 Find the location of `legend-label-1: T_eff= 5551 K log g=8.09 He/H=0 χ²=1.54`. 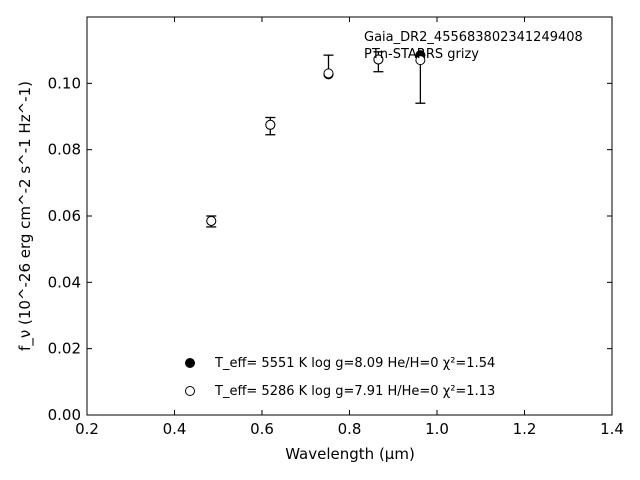

legend-label-1: T_eff= 5551 K log g=8.09 He/H=0 χ²=1.54 is located at coordinates (354, 363).